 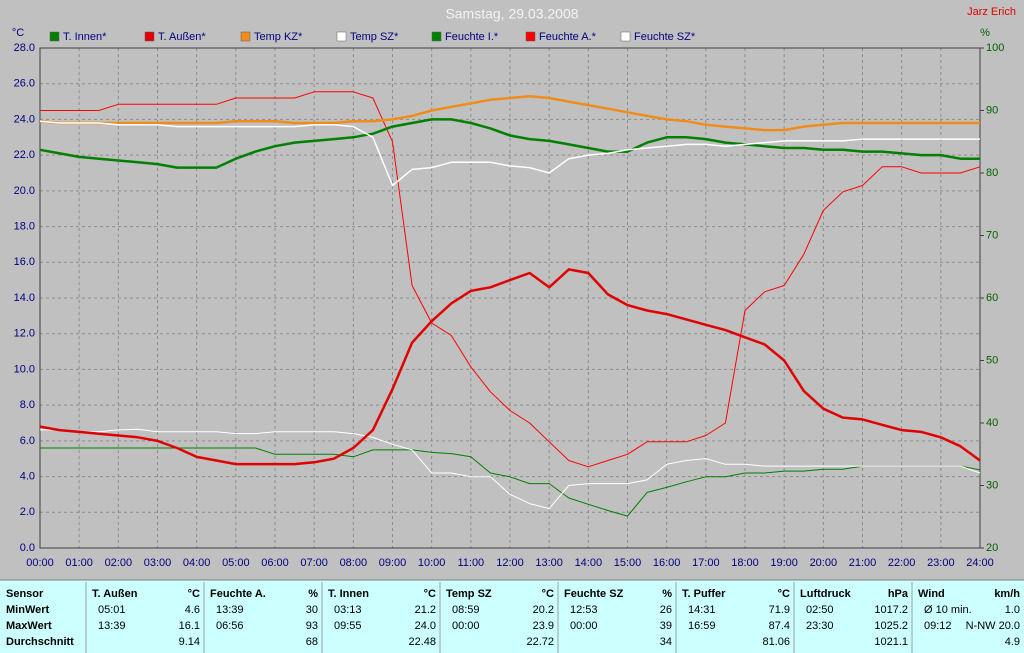 I want to click on legend-label: Temp SZ*, so click(x=374, y=37).